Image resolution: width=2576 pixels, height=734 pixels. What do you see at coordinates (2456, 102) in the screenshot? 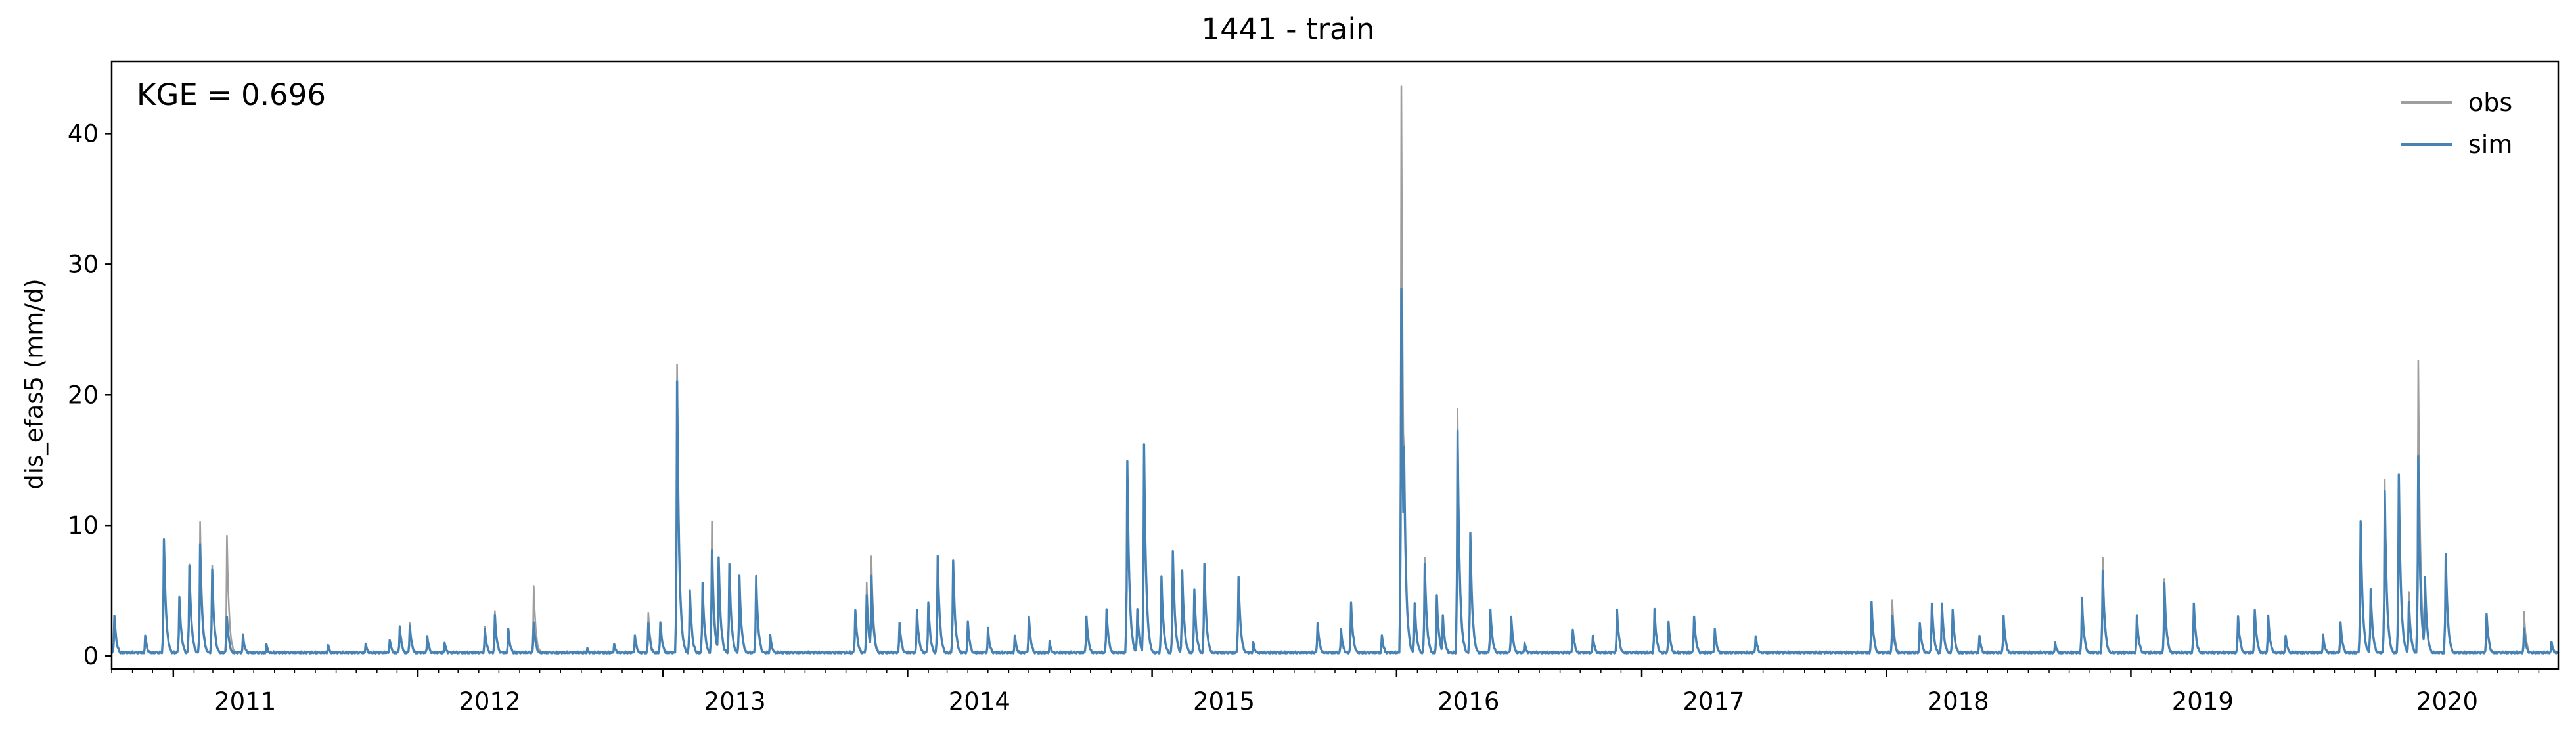
I see `legend-item-obs: obs` at bounding box center [2456, 102].